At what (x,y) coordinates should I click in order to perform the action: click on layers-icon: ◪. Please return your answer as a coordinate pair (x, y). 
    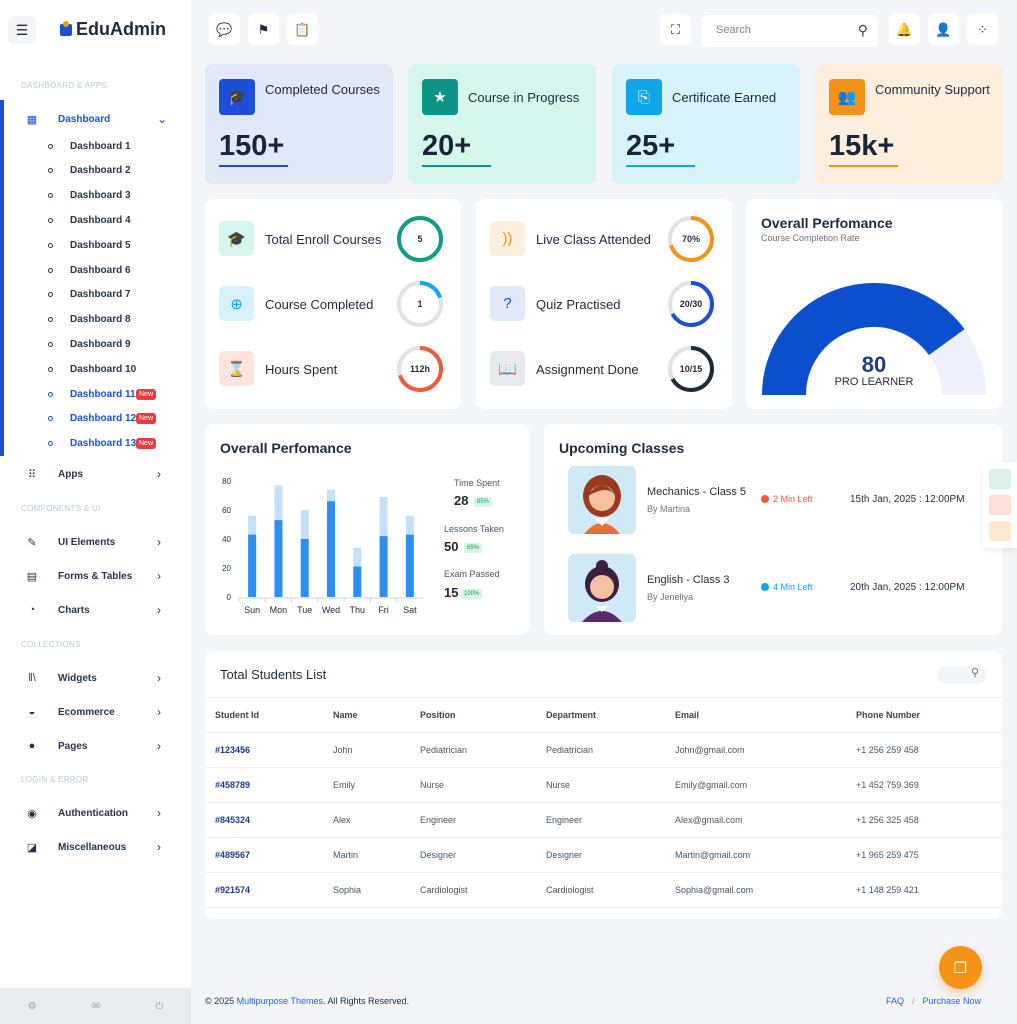
    Looking at the image, I should click on (32, 847).